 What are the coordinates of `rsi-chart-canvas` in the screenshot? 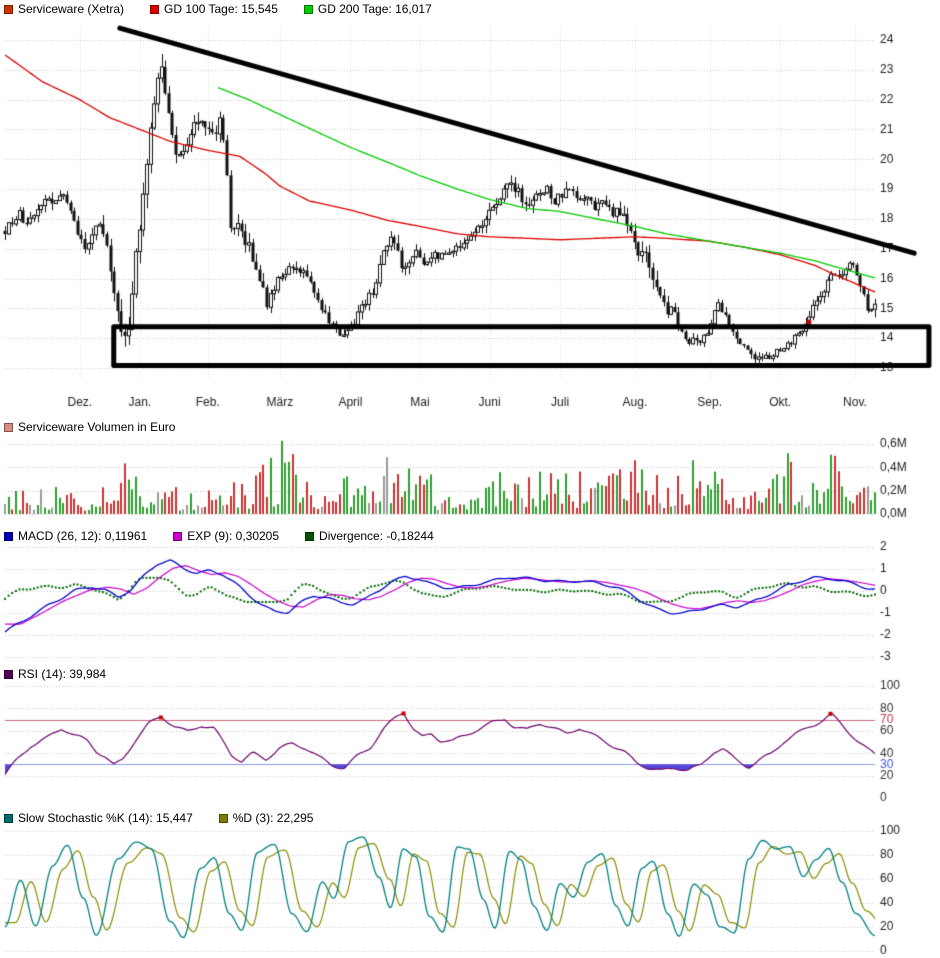 It's located at (470, 740).